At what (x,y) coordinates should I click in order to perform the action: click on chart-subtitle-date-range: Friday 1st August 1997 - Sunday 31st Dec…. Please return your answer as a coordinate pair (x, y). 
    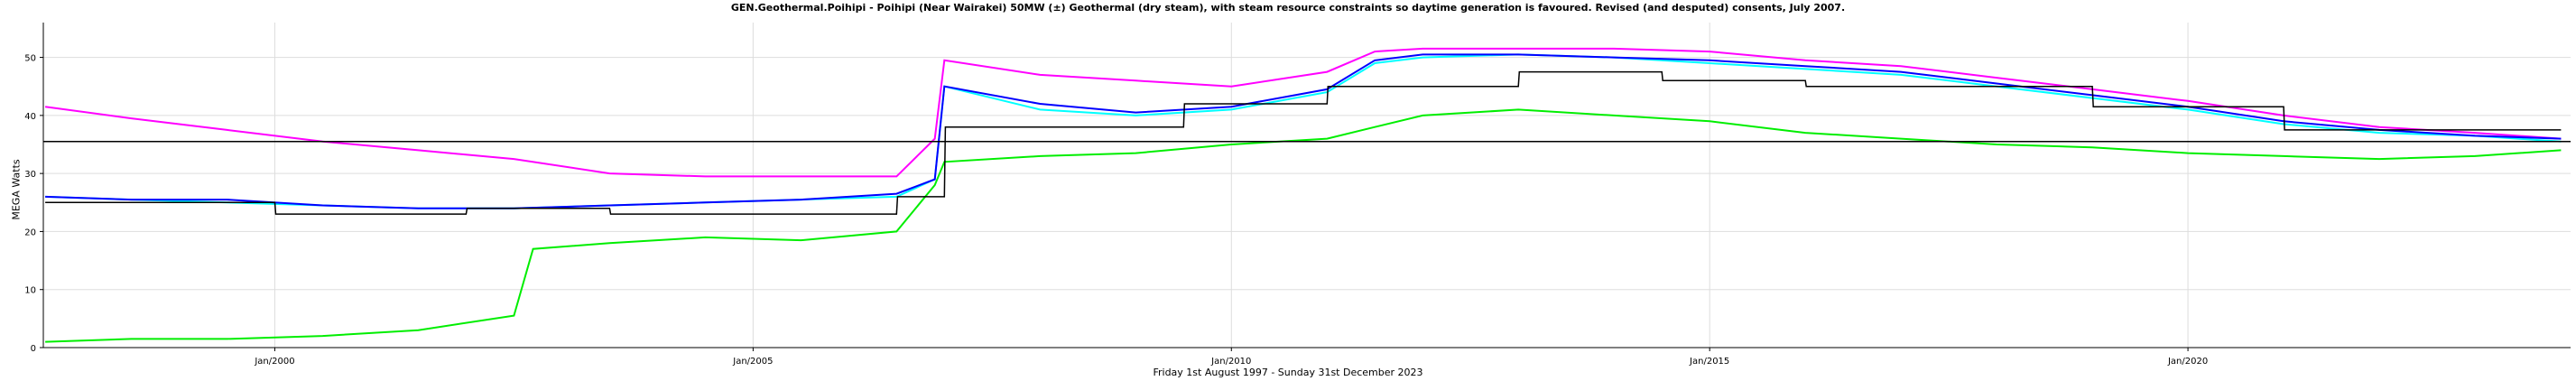
    Looking at the image, I should click on (1288, 372).